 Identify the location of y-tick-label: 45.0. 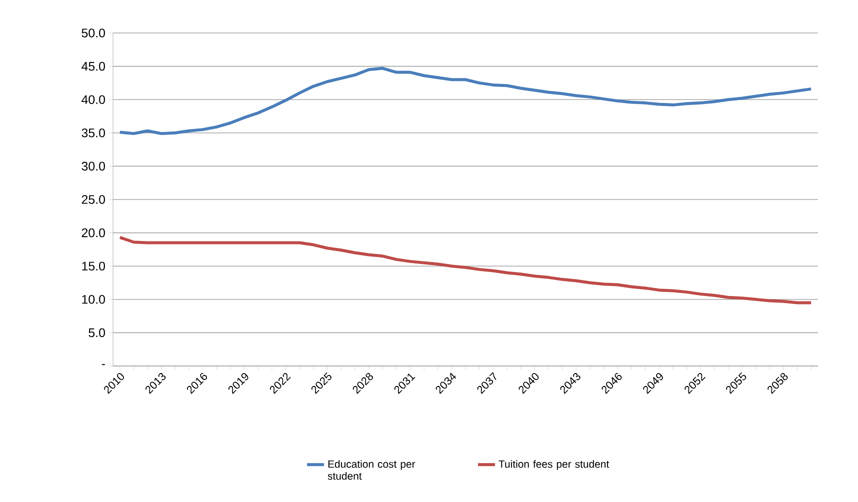
(93, 66).